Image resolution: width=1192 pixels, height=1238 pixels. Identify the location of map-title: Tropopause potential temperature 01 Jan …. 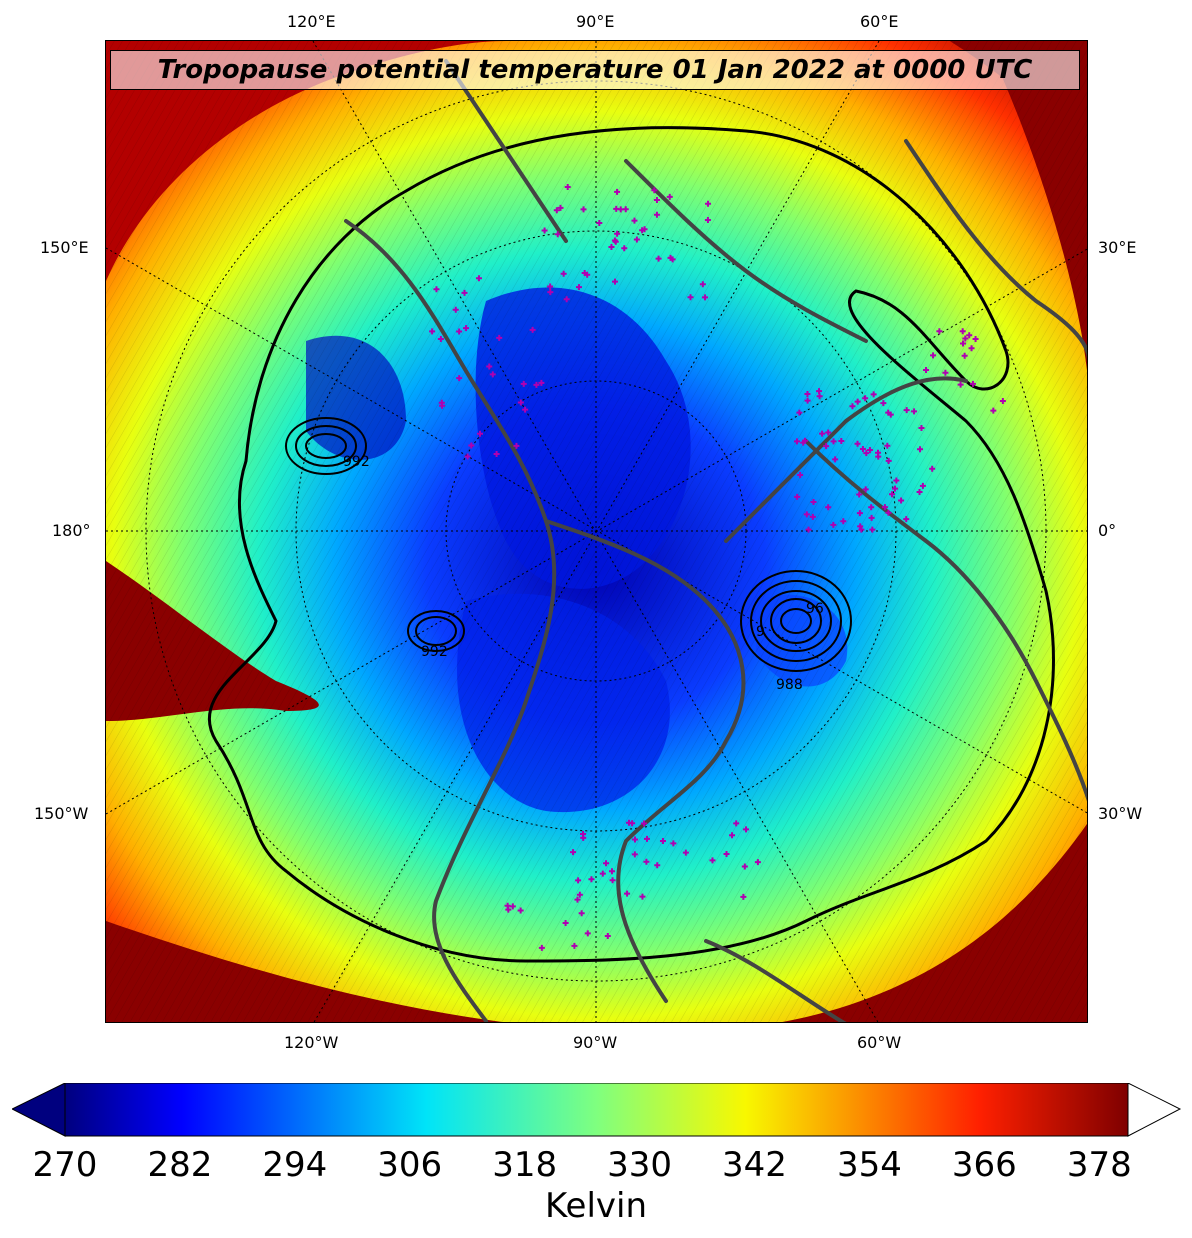
(595, 70).